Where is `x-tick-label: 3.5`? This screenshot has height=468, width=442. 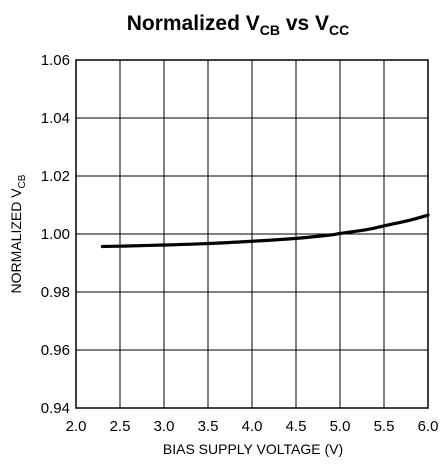
x-tick-label: 3.5 is located at coordinates (208, 426).